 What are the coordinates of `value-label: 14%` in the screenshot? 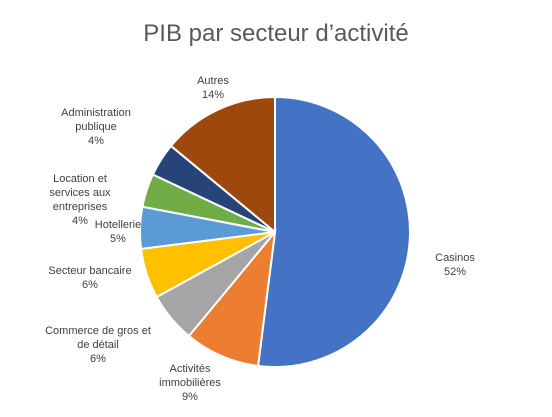 It's located at (213, 95).